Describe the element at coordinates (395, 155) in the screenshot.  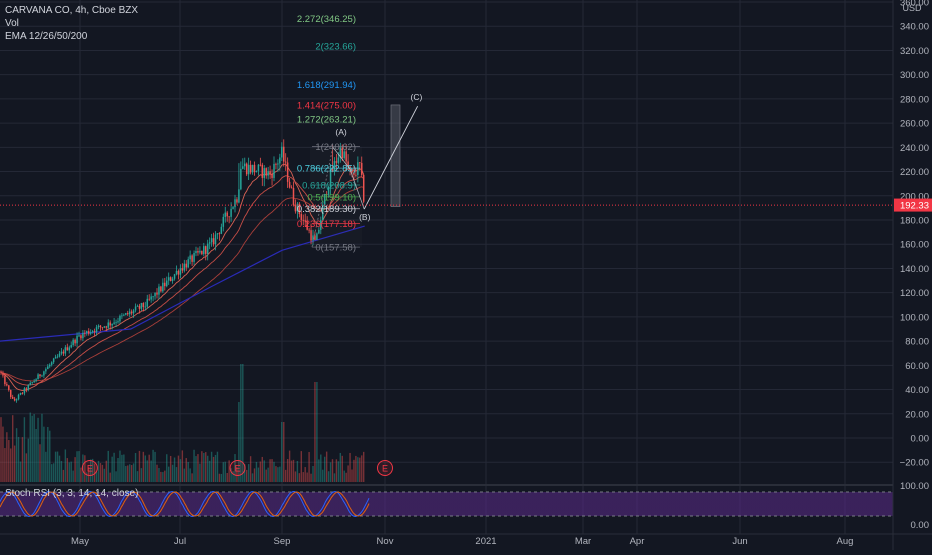
I see `projection-box` at that location.